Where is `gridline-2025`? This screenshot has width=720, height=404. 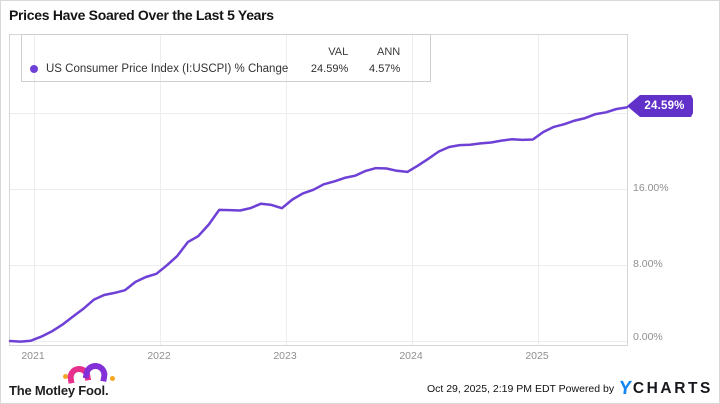
gridline-2025 is located at coordinates (538, 190).